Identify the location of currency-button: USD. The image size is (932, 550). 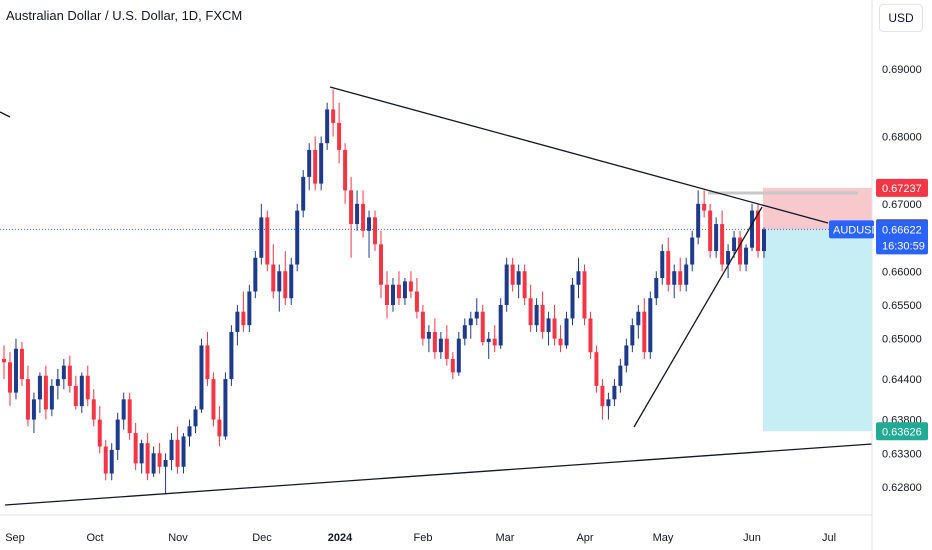
(901, 18).